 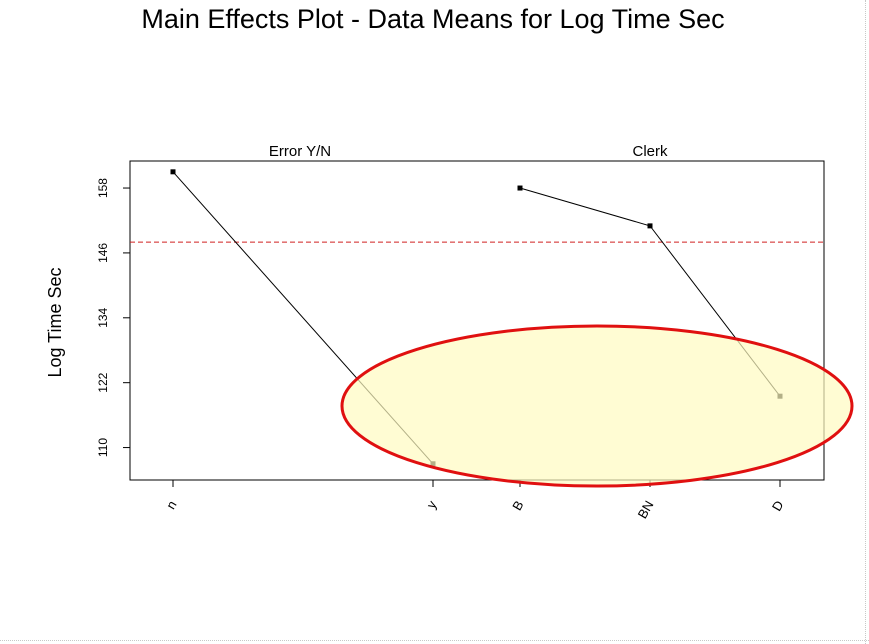 What do you see at coordinates (434, 641) in the screenshot?
I see `page-edge-bottom` at bounding box center [434, 641].